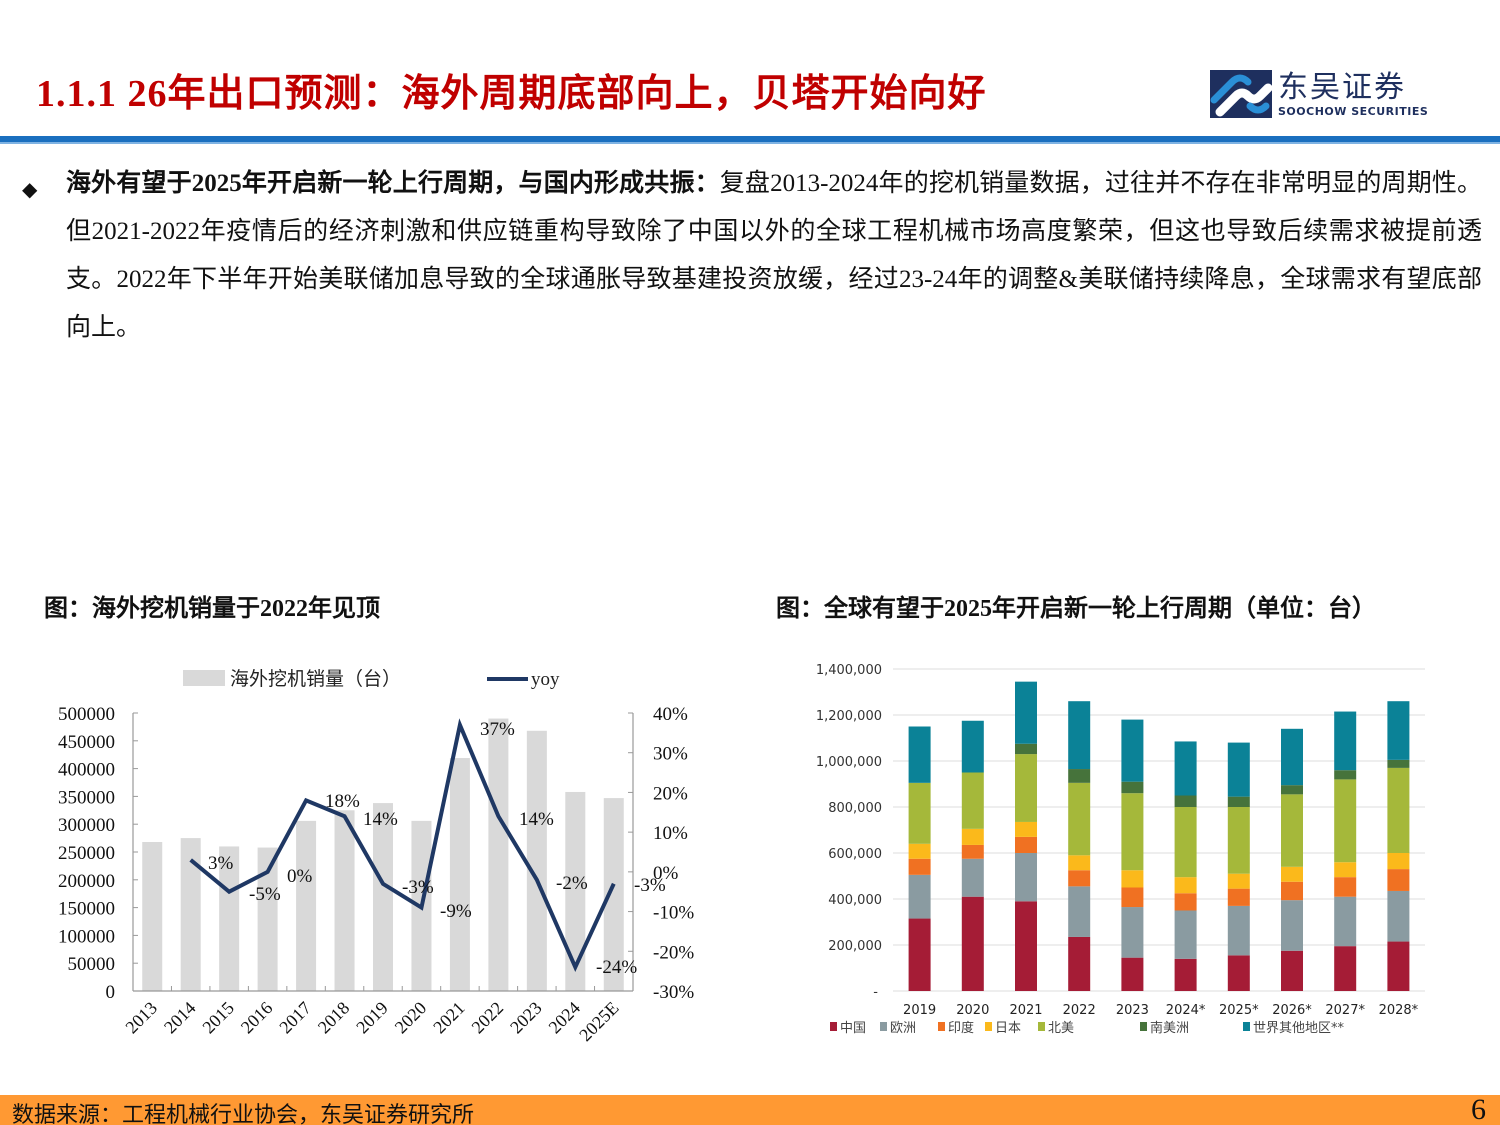  I want to click on bar-2019, so click(383, 897).